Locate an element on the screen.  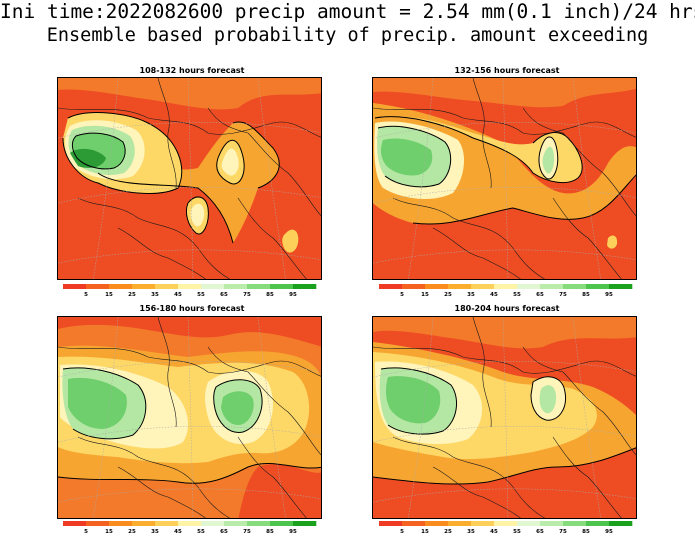
colorbar-4: 5 15 25 35 45 55 65 75 85 95 is located at coordinates (506, 529).